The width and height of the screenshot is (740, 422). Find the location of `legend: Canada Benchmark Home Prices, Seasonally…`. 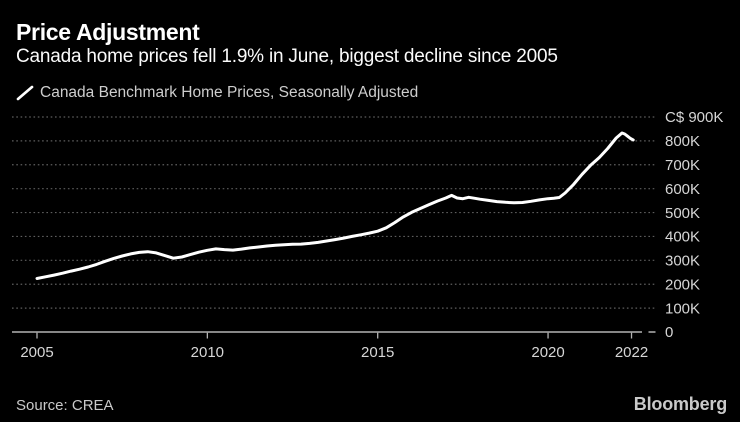

legend: Canada Benchmark Home Prices, Seasonally… is located at coordinates (217, 92).